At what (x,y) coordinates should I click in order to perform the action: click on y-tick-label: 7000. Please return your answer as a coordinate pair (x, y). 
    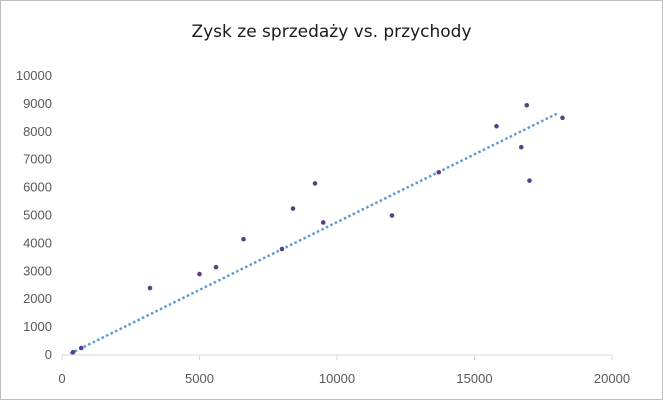
    Looking at the image, I should click on (37, 159).